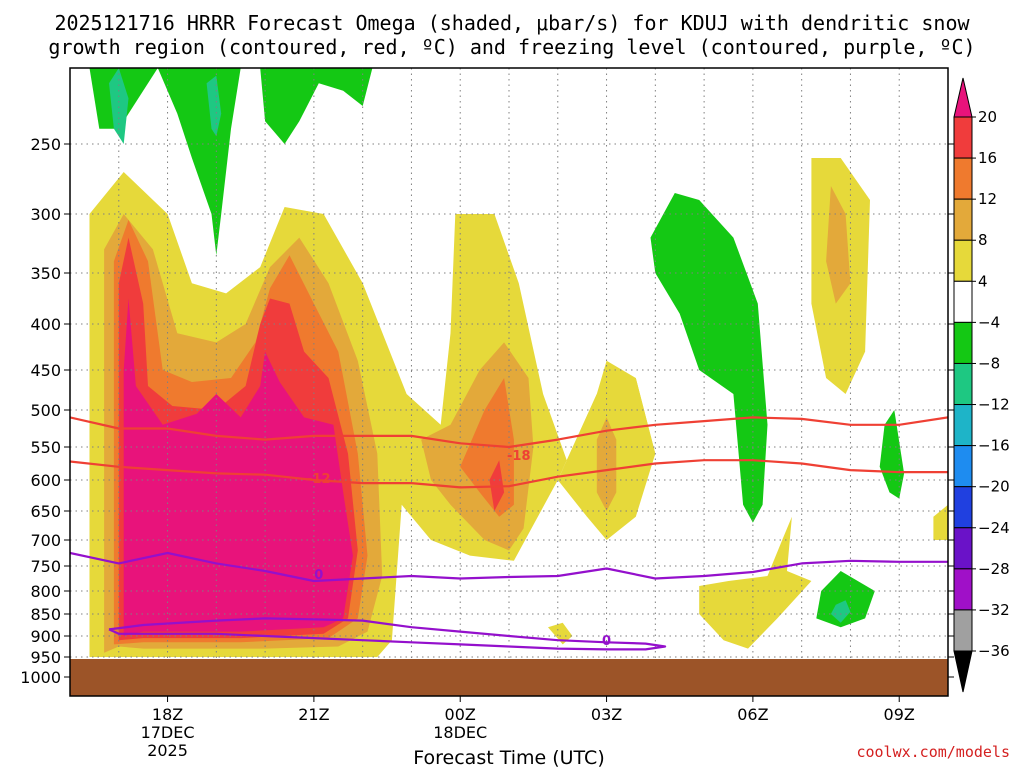 The height and width of the screenshot is (768, 1024). I want to click on y-tick-label: 1000, so click(40, 677).